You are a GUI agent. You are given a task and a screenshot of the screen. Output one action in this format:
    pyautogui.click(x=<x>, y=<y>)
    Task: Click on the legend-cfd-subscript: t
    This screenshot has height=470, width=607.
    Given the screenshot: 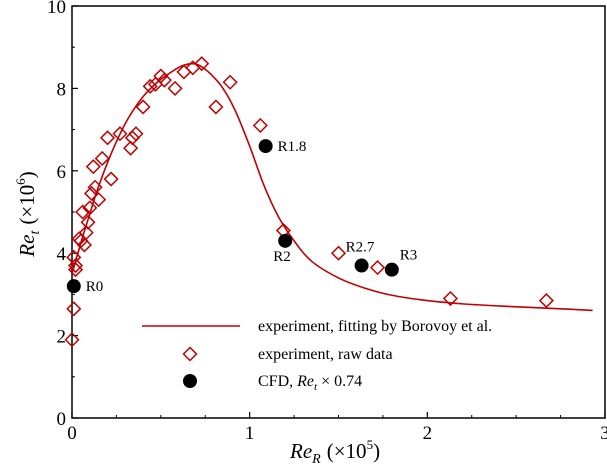 What is the action you would take?
    pyautogui.click(x=316, y=387)
    